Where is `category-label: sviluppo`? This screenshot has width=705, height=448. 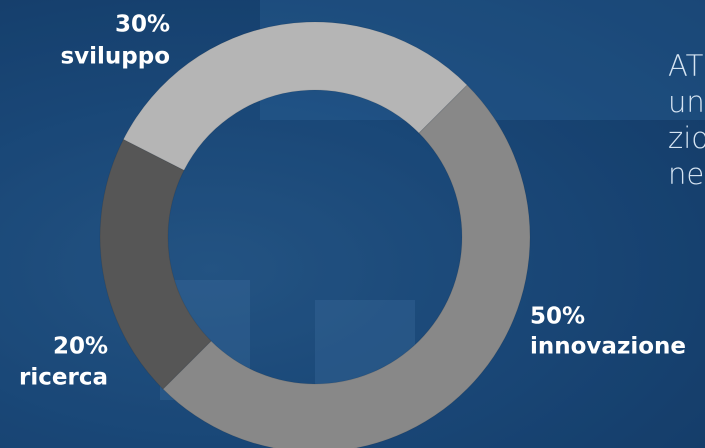
category-label: sviluppo is located at coordinates (115, 57).